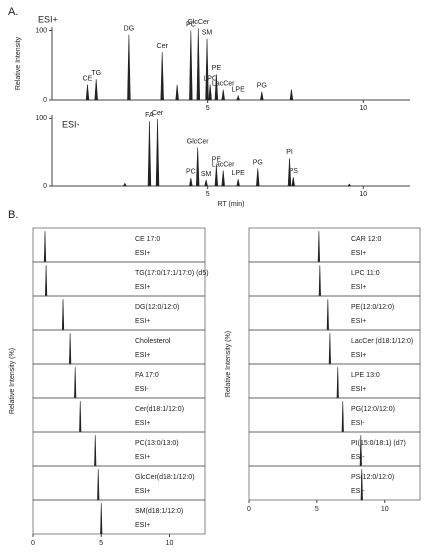  What do you see at coordinates (231, 204) in the screenshot?
I see `x-axis-label: RT (min)` at bounding box center [231, 204].